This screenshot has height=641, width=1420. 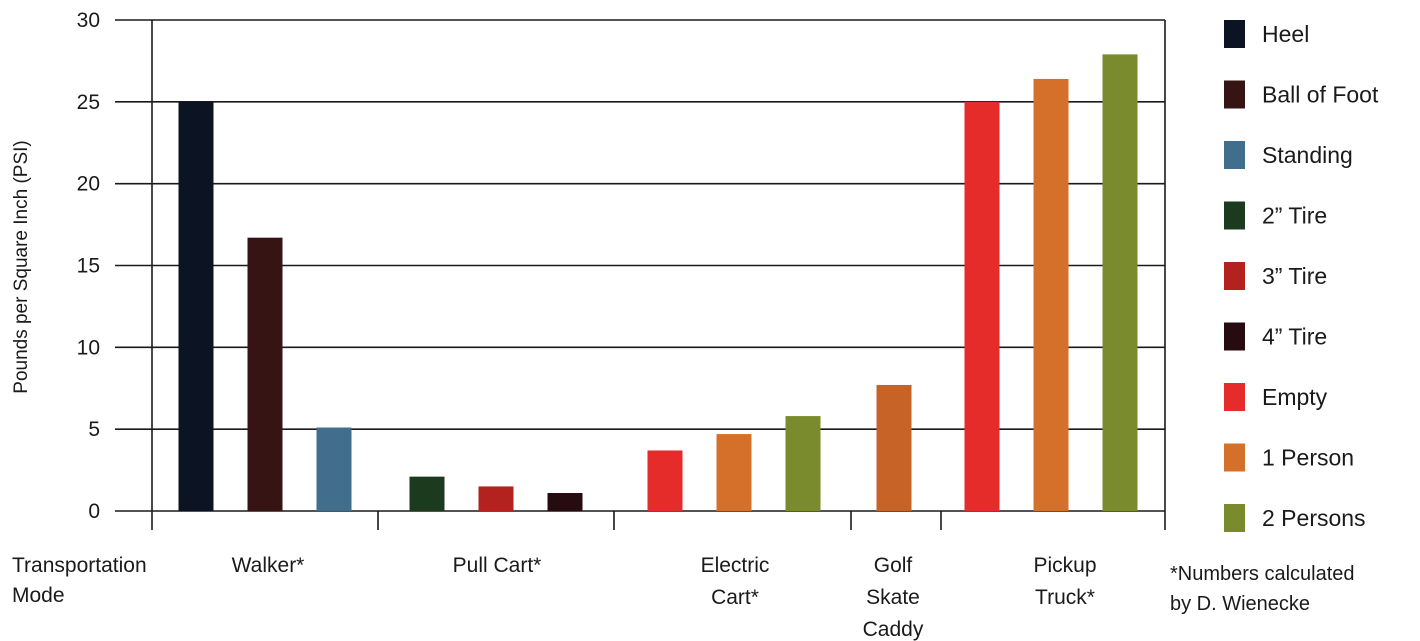 I want to click on bar-pickup-truck--2-persons, so click(x=1120, y=283).